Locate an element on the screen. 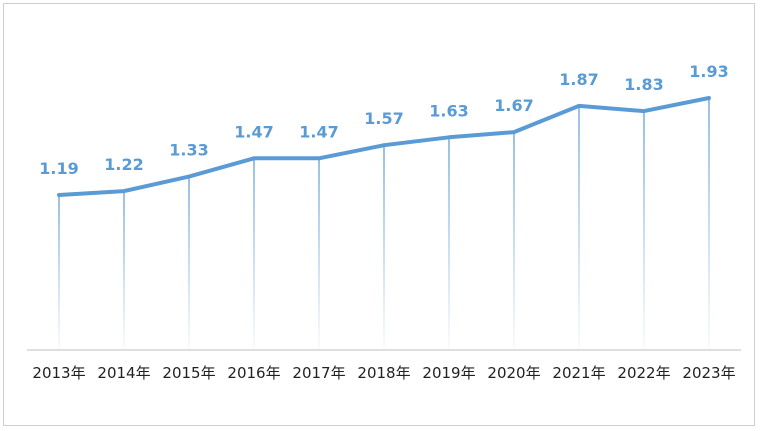  data-label-4: 1.47 is located at coordinates (253, 131).